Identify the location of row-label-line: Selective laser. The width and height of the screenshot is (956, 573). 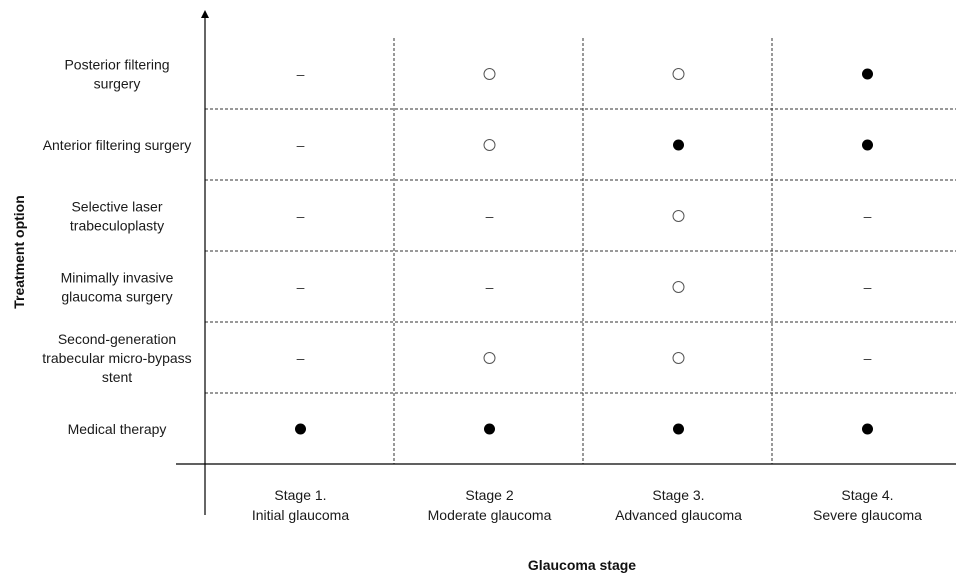
(116, 207).